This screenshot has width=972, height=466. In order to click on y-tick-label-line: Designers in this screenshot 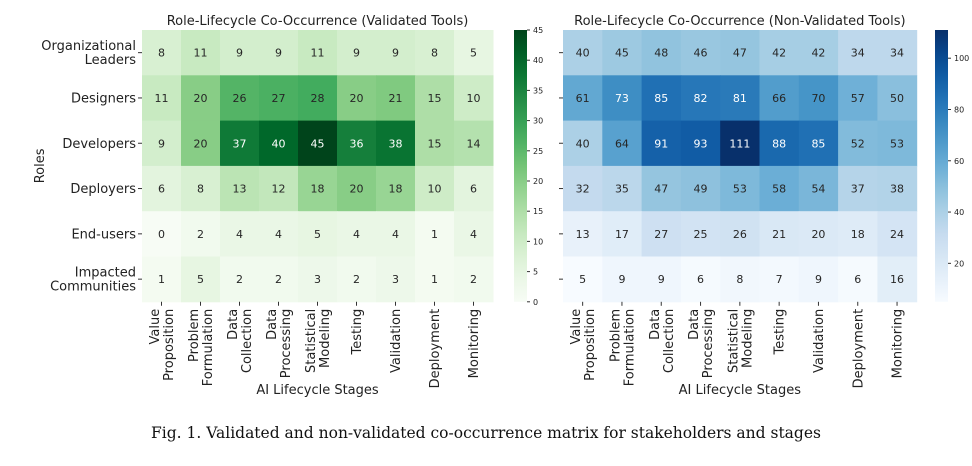, I will do `click(103, 98)`.